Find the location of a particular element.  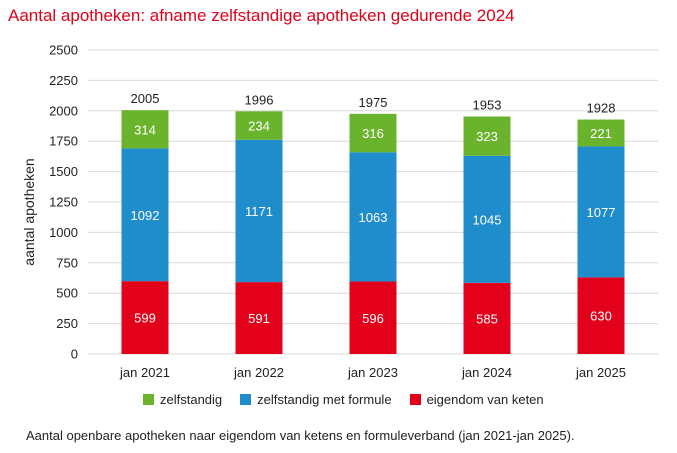

total-label: 1996 is located at coordinates (259, 99).